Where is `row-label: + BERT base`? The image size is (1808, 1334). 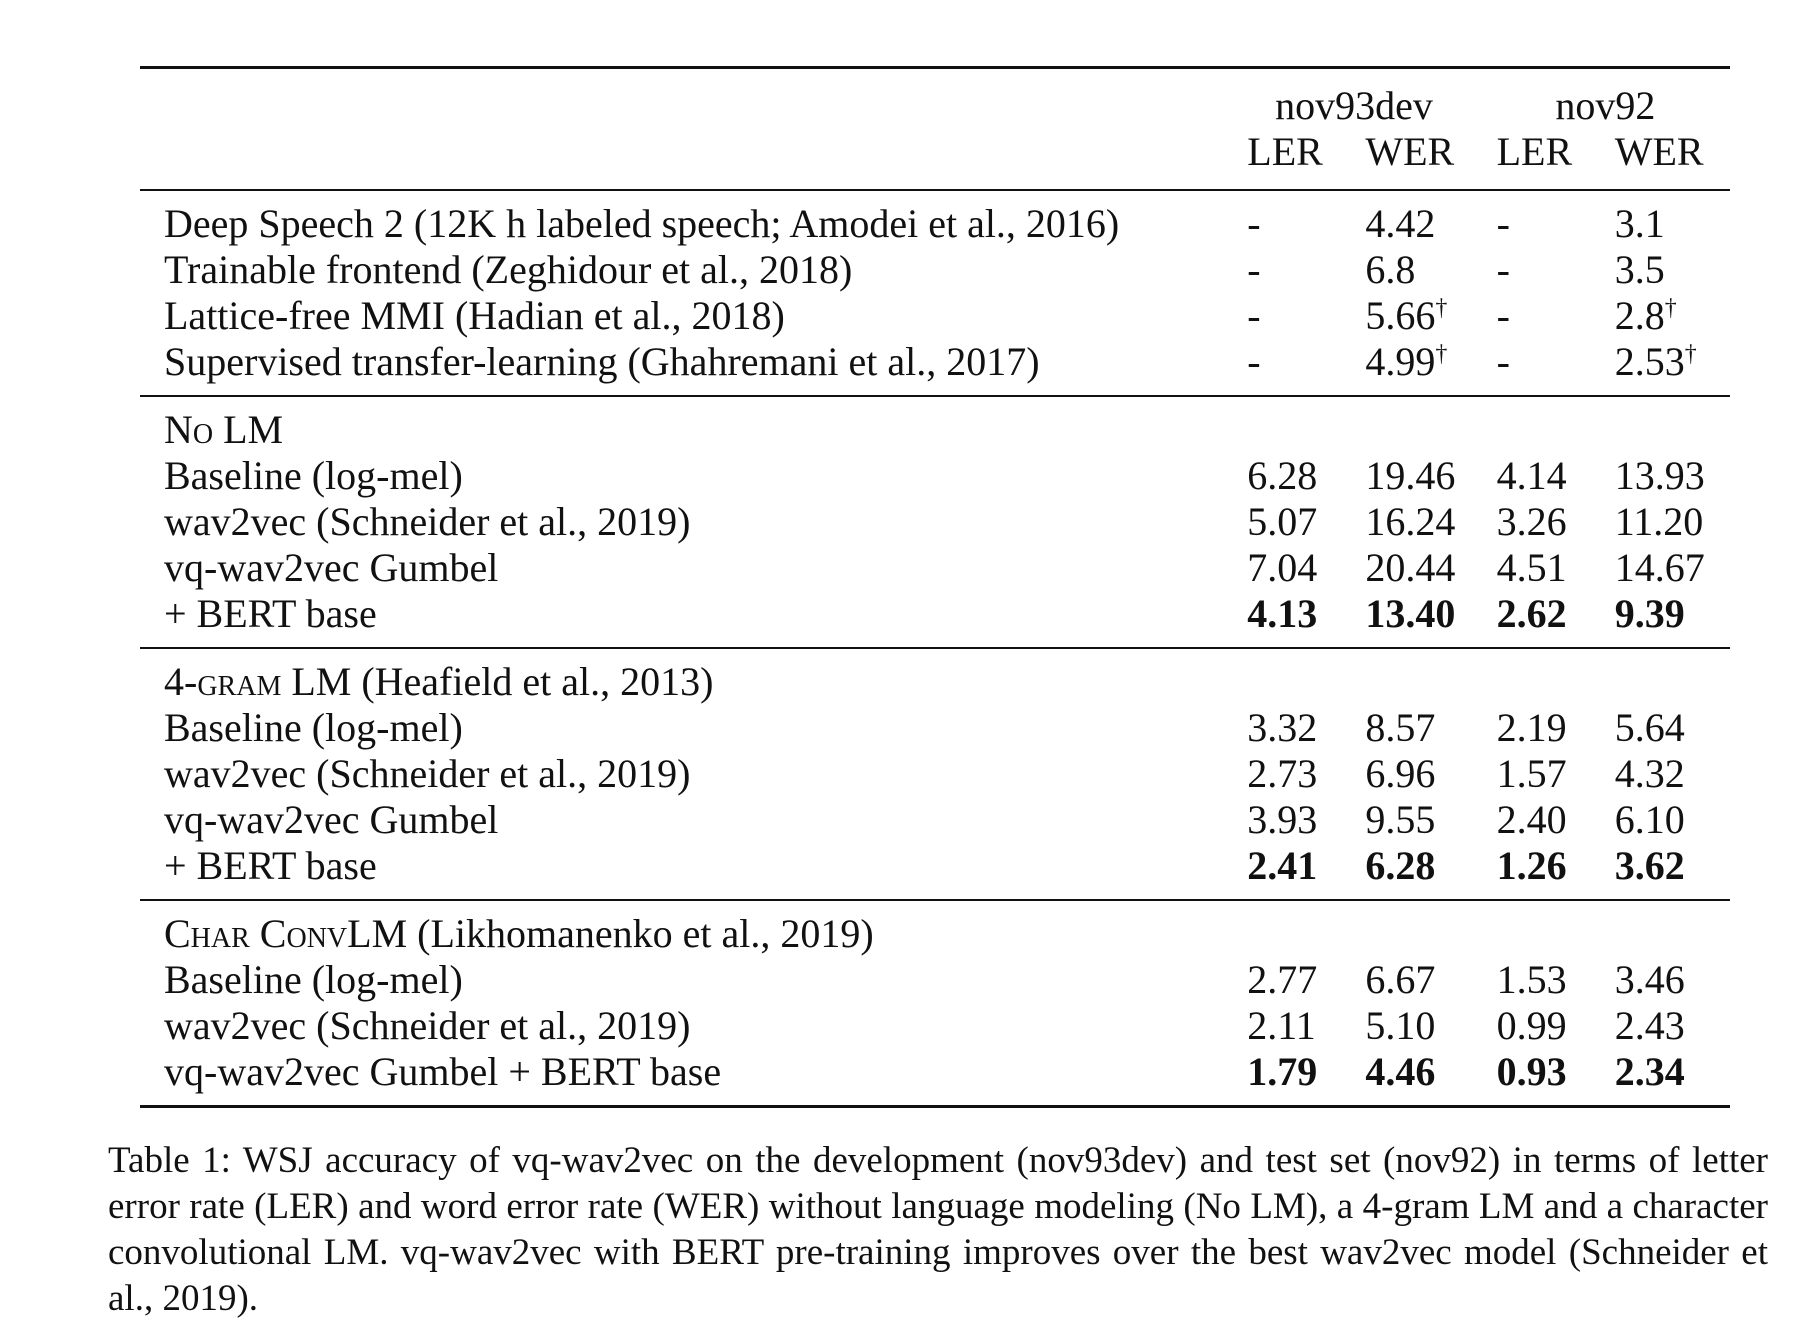 row-label: + BERT base is located at coordinates (270, 865).